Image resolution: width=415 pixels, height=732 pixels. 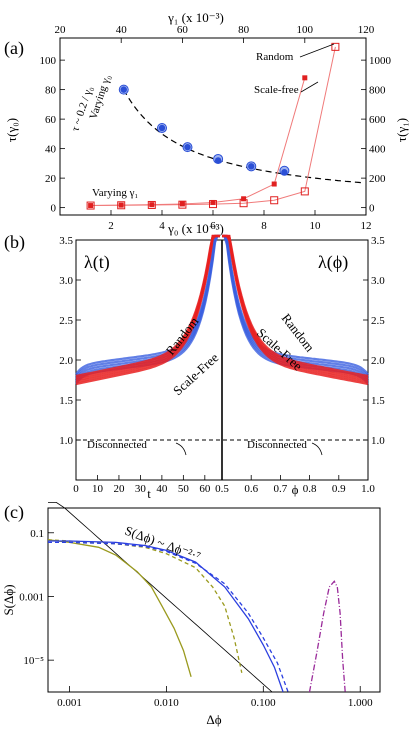 I want to click on lambda-phi-title: λ(ϕ), so click(x=333, y=262).